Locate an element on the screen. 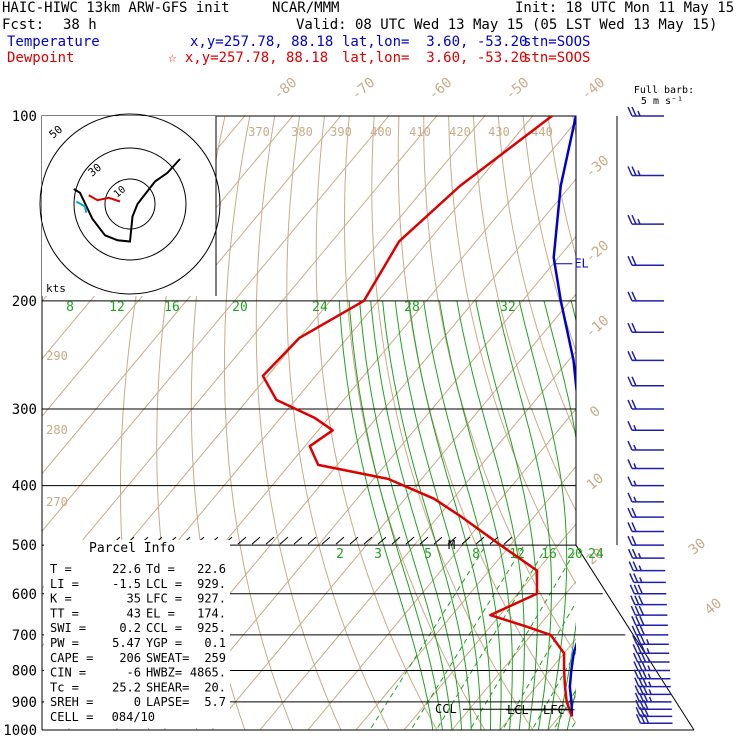  parcel-info-background is located at coordinates (137, 634).